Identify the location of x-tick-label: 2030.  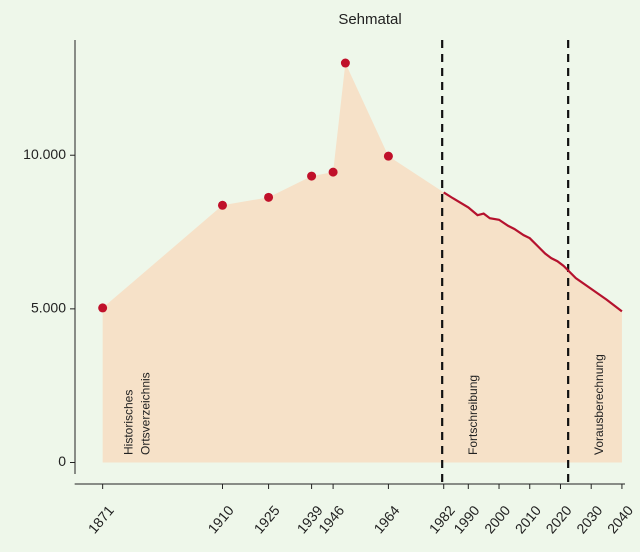
(589, 519).